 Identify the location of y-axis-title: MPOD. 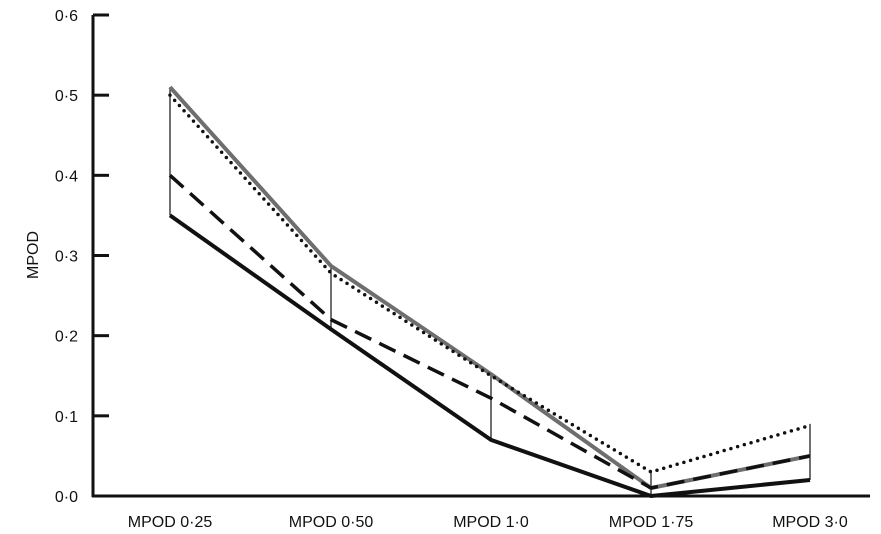
(33, 255).